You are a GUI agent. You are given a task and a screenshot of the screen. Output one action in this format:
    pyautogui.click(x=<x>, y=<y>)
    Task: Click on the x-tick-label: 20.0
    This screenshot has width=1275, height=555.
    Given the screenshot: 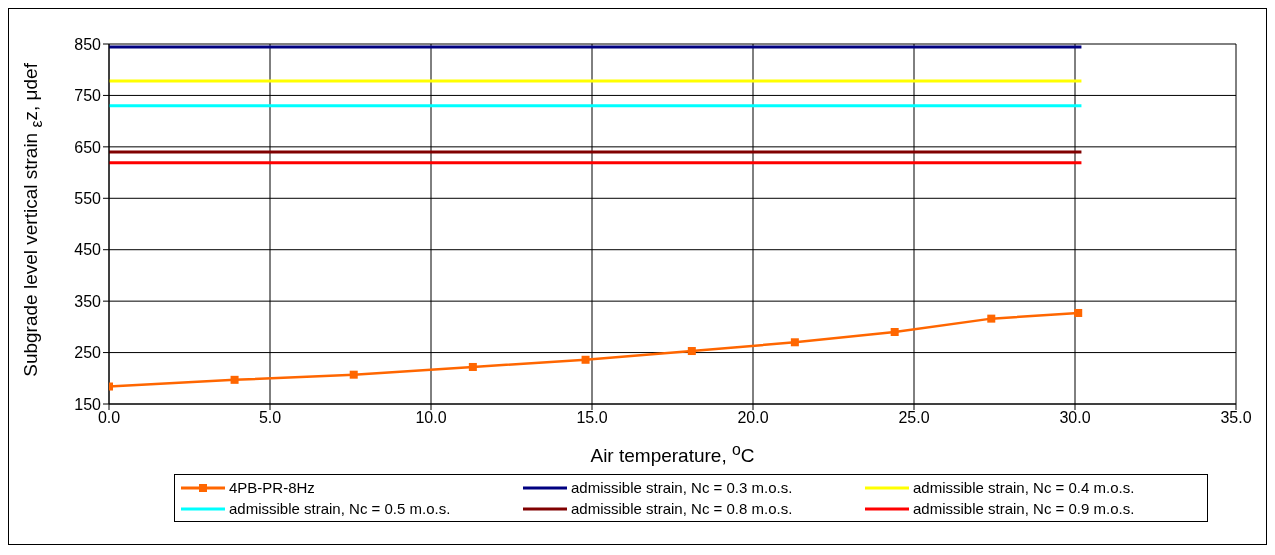 What is the action you would take?
    pyautogui.click(x=753, y=418)
    